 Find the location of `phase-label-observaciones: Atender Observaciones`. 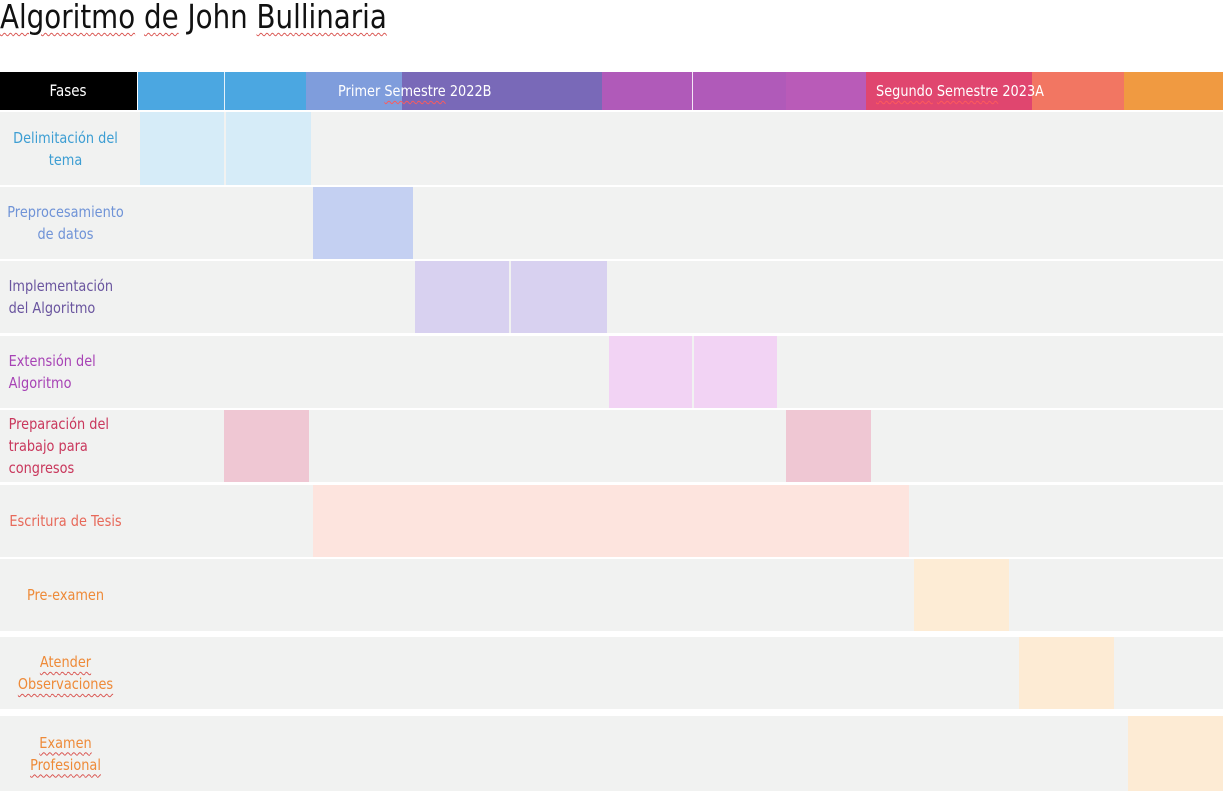

phase-label-observaciones: Atender Observaciones is located at coordinates (68, 673).